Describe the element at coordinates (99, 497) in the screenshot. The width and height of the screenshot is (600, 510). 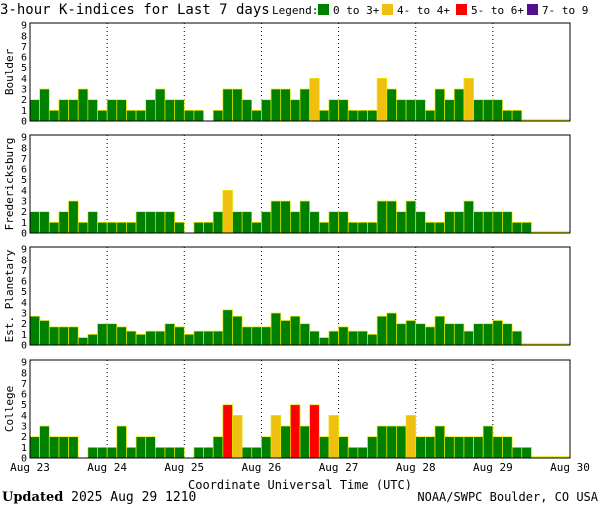
I see `footer-updated: Updated 2025 Aug 29 1210` at that location.